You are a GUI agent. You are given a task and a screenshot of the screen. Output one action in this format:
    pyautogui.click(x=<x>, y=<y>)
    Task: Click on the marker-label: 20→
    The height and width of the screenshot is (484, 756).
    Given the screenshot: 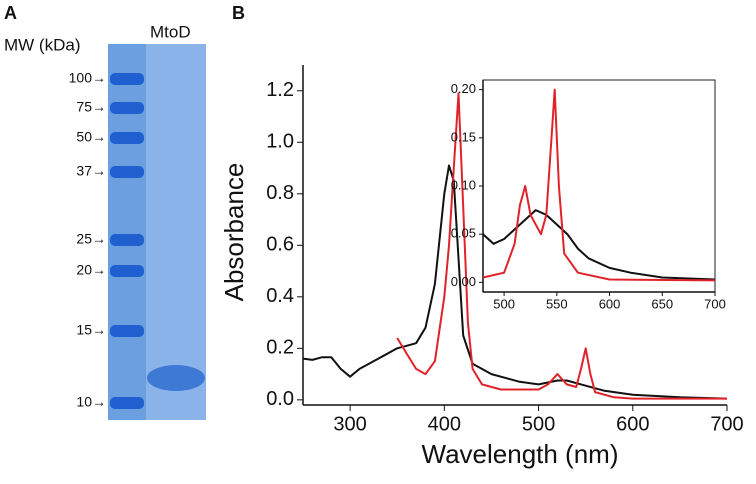 What is the action you would take?
    pyautogui.click(x=91, y=270)
    